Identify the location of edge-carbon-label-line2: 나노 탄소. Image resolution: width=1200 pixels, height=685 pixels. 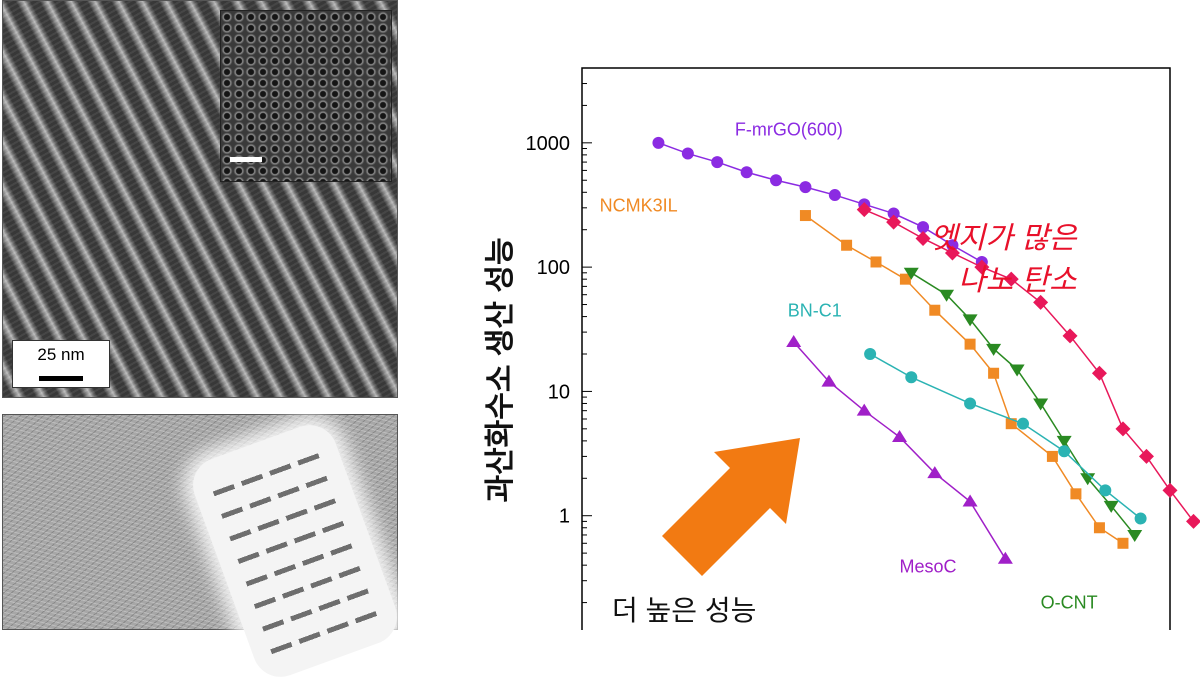
(1017, 280).